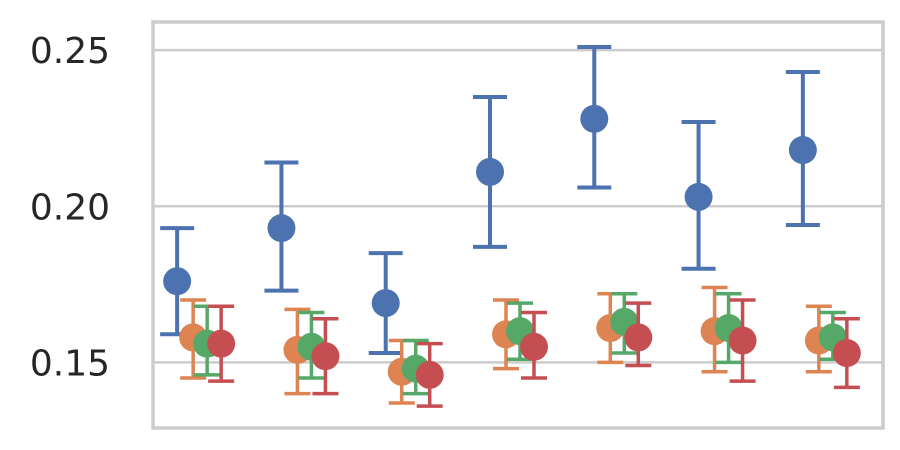 Image resolution: width=900 pixels, height=450 pixels. I want to click on y-axis-ticks: 0.15 0.20 0.25, so click(70, 207).